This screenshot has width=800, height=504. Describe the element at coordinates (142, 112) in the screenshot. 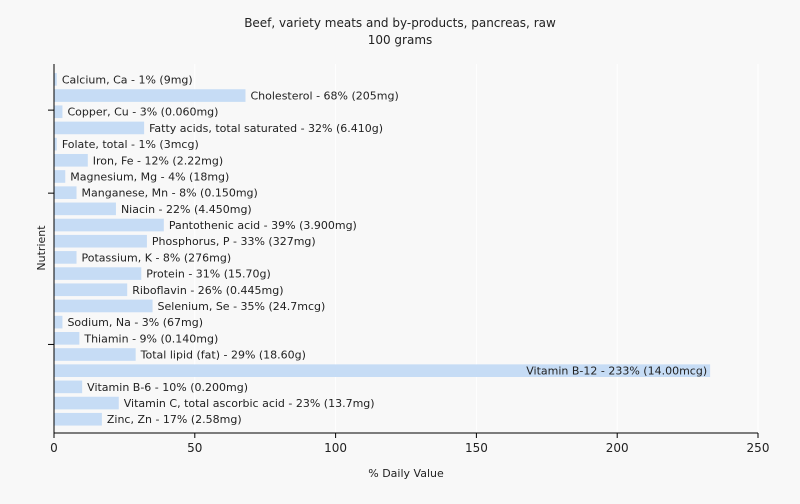

I see `bar-label: Copper, Cu - 3% (0.060mg)` at that location.